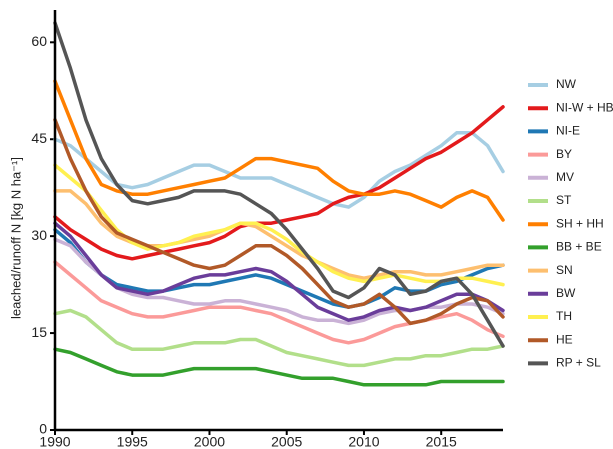  What do you see at coordinates (15, 238) in the screenshot?
I see `y-axis-label: leached/runoff N [kg N ha⁻¹]` at bounding box center [15, 238].